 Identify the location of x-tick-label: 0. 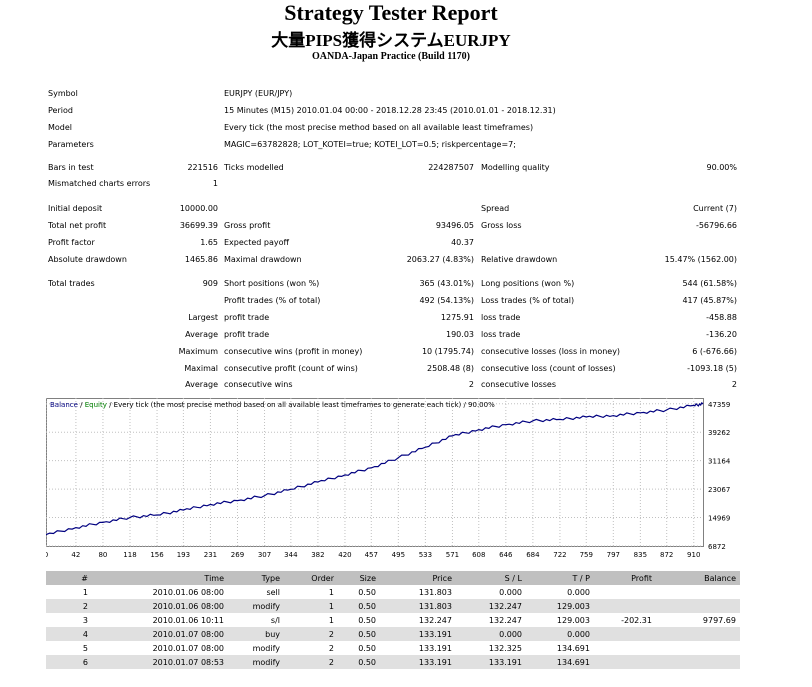
(47, 555).